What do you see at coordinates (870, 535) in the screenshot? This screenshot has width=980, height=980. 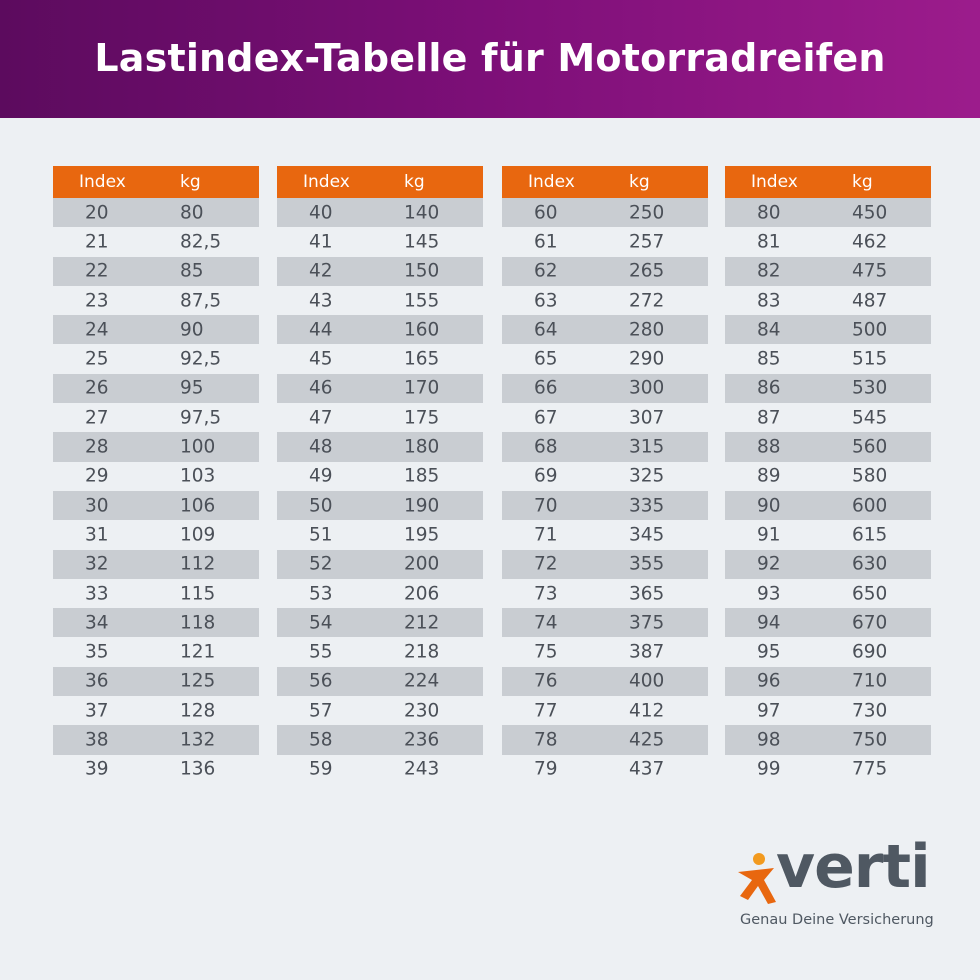 I see `kg-cell: 615` at bounding box center [870, 535].